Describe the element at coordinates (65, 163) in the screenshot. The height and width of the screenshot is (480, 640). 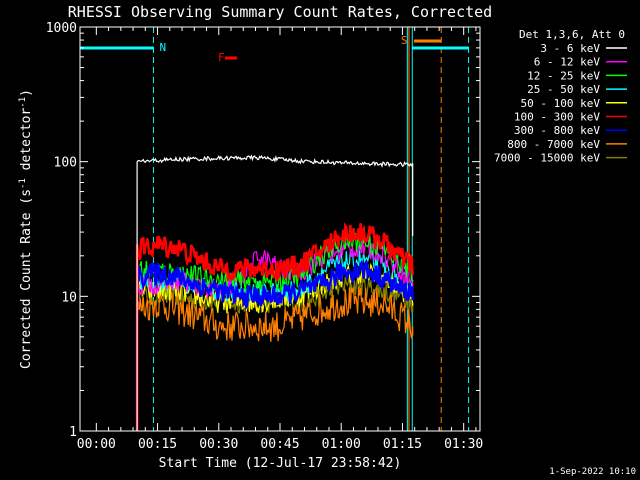
I see `y-tick-label-2: 100` at that location.